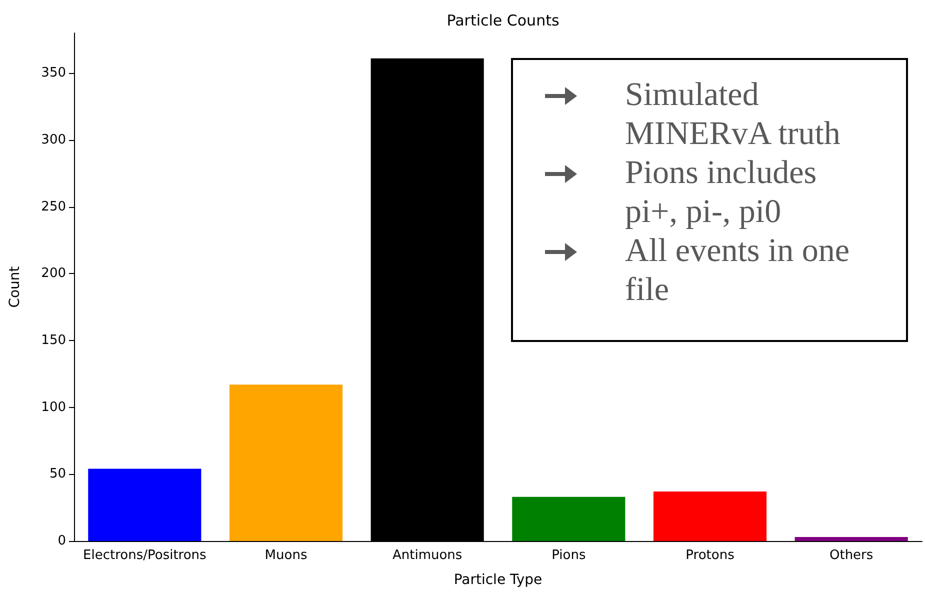 The image size is (925, 592). What do you see at coordinates (53, 140) in the screenshot?
I see `y-tick-label: 300` at bounding box center [53, 140].